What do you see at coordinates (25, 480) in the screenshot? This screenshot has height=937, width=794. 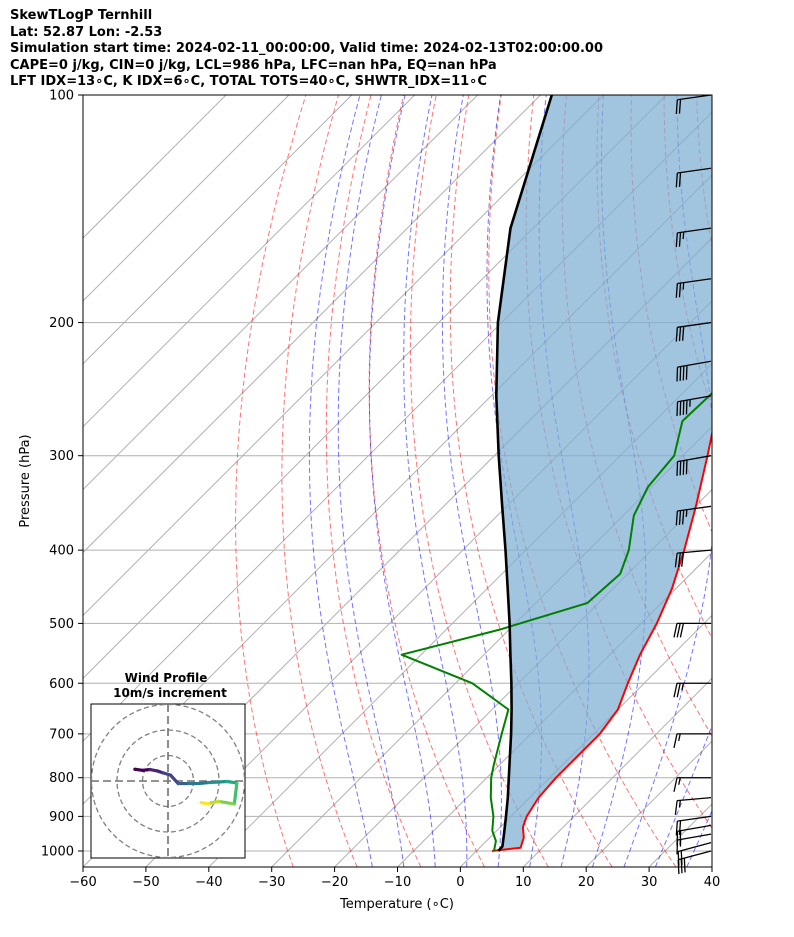 I see `y-axis-label: Pressure (hPa)` at bounding box center [25, 480].